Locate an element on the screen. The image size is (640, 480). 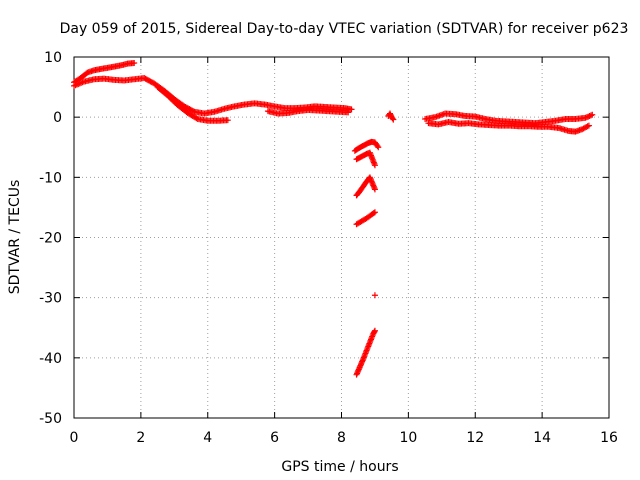
y-tick-label: -30 is located at coordinates (50, 299).